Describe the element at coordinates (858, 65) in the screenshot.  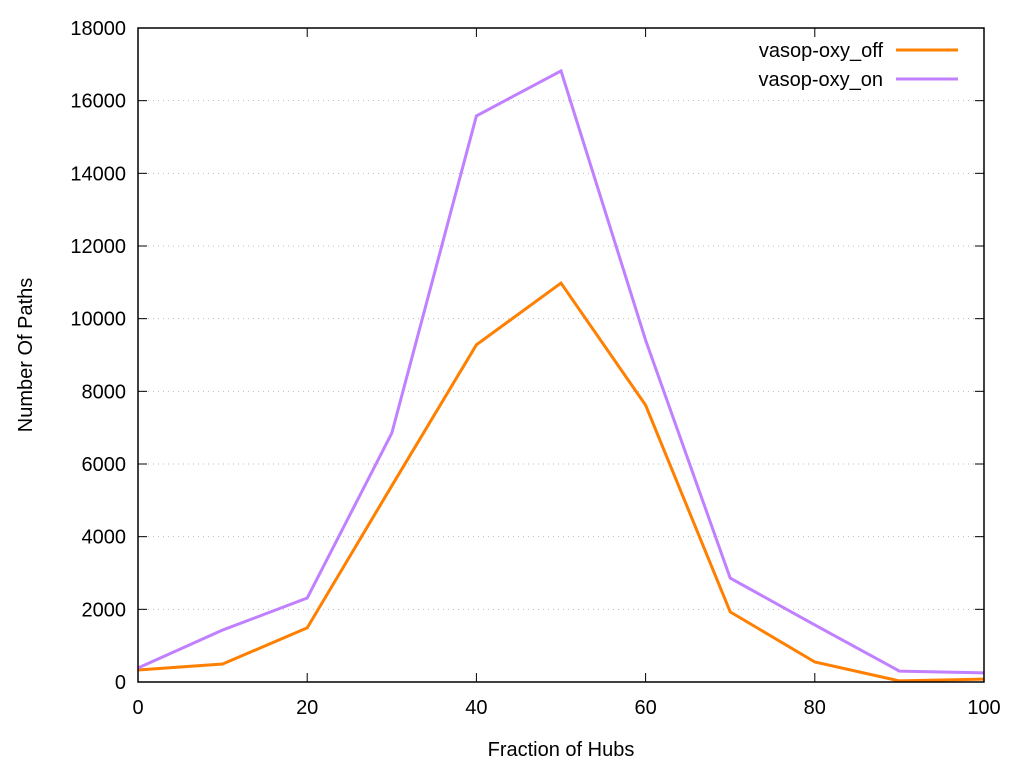
I see `legend: vasop-oxy_off vasop-oxy_on` at that location.